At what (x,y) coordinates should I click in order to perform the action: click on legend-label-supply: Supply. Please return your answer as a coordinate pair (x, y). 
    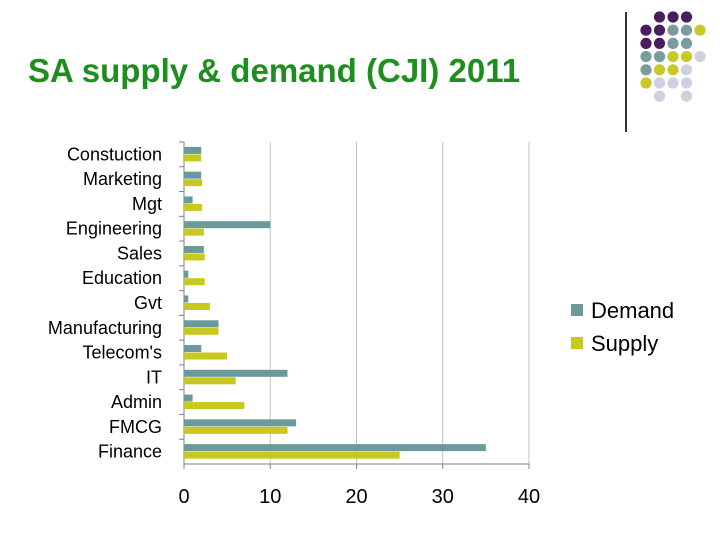
    Looking at the image, I should click on (624, 343).